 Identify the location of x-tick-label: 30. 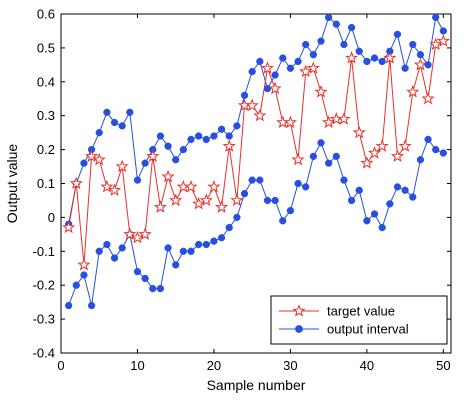
(290, 365).